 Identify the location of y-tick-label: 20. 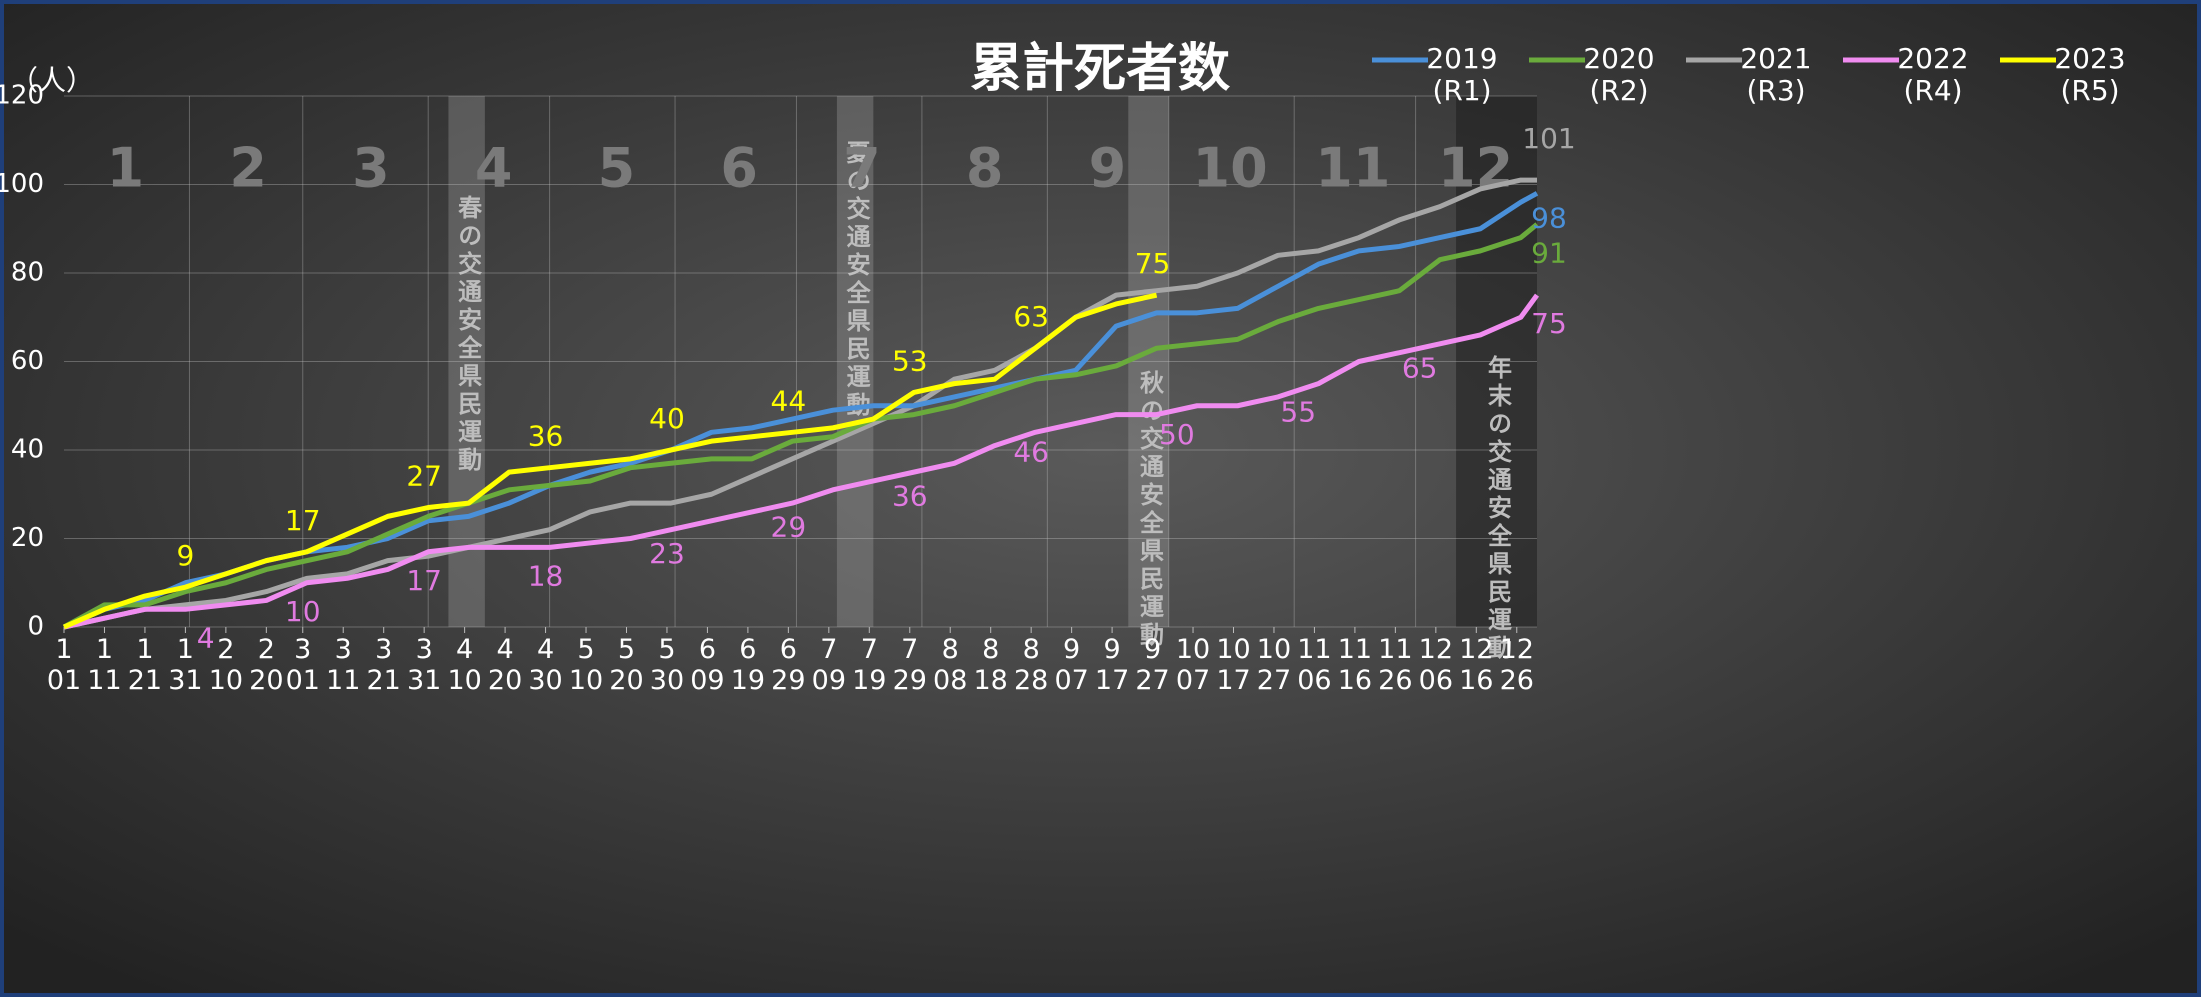
(27, 538).